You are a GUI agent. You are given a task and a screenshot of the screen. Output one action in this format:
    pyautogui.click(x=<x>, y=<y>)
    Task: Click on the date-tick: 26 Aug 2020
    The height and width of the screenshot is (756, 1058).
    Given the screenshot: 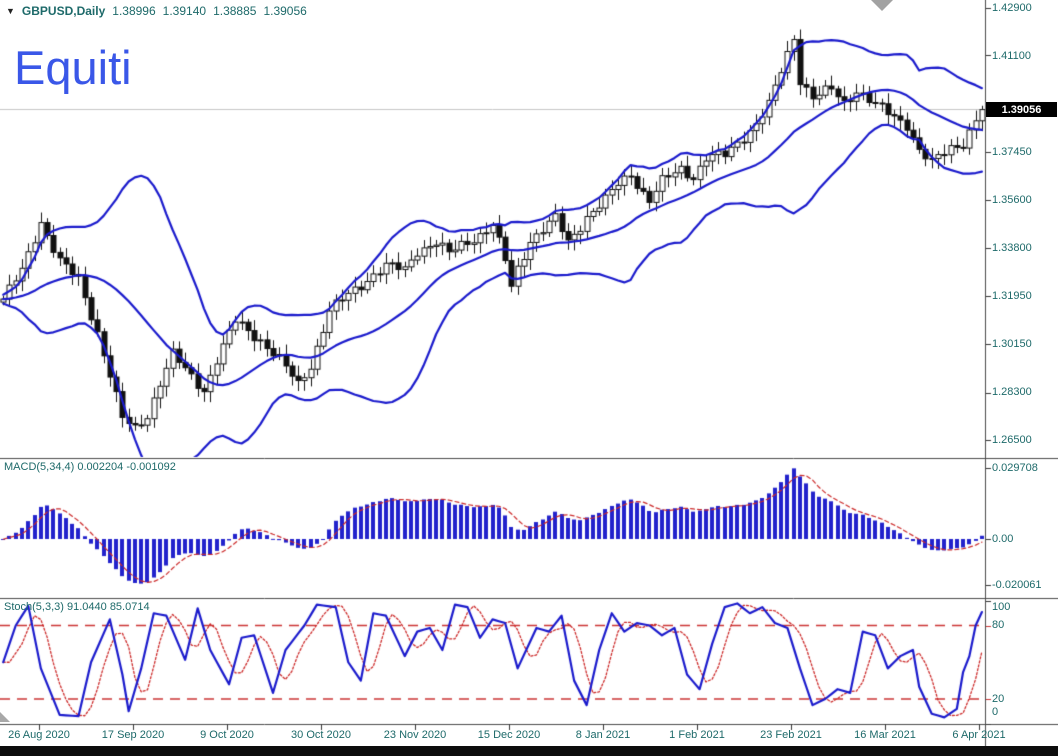 What is the action you would take?
    pyautogui.click(x=39, y=735)
    